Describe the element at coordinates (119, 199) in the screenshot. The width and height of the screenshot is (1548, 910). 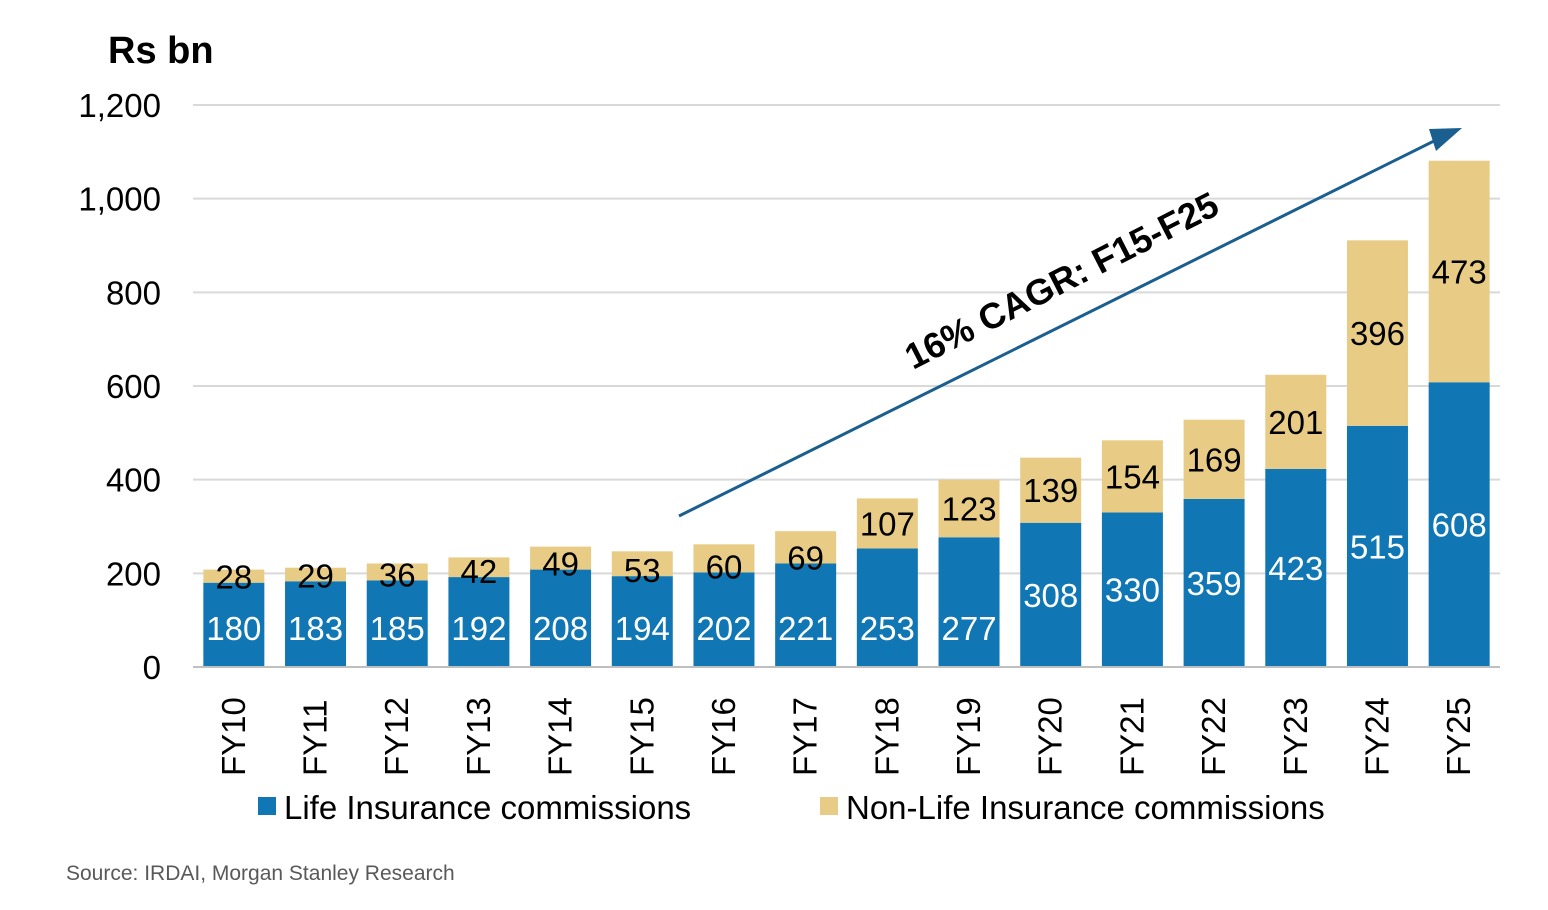
I see `y-tick-label: 1,000` at that location.